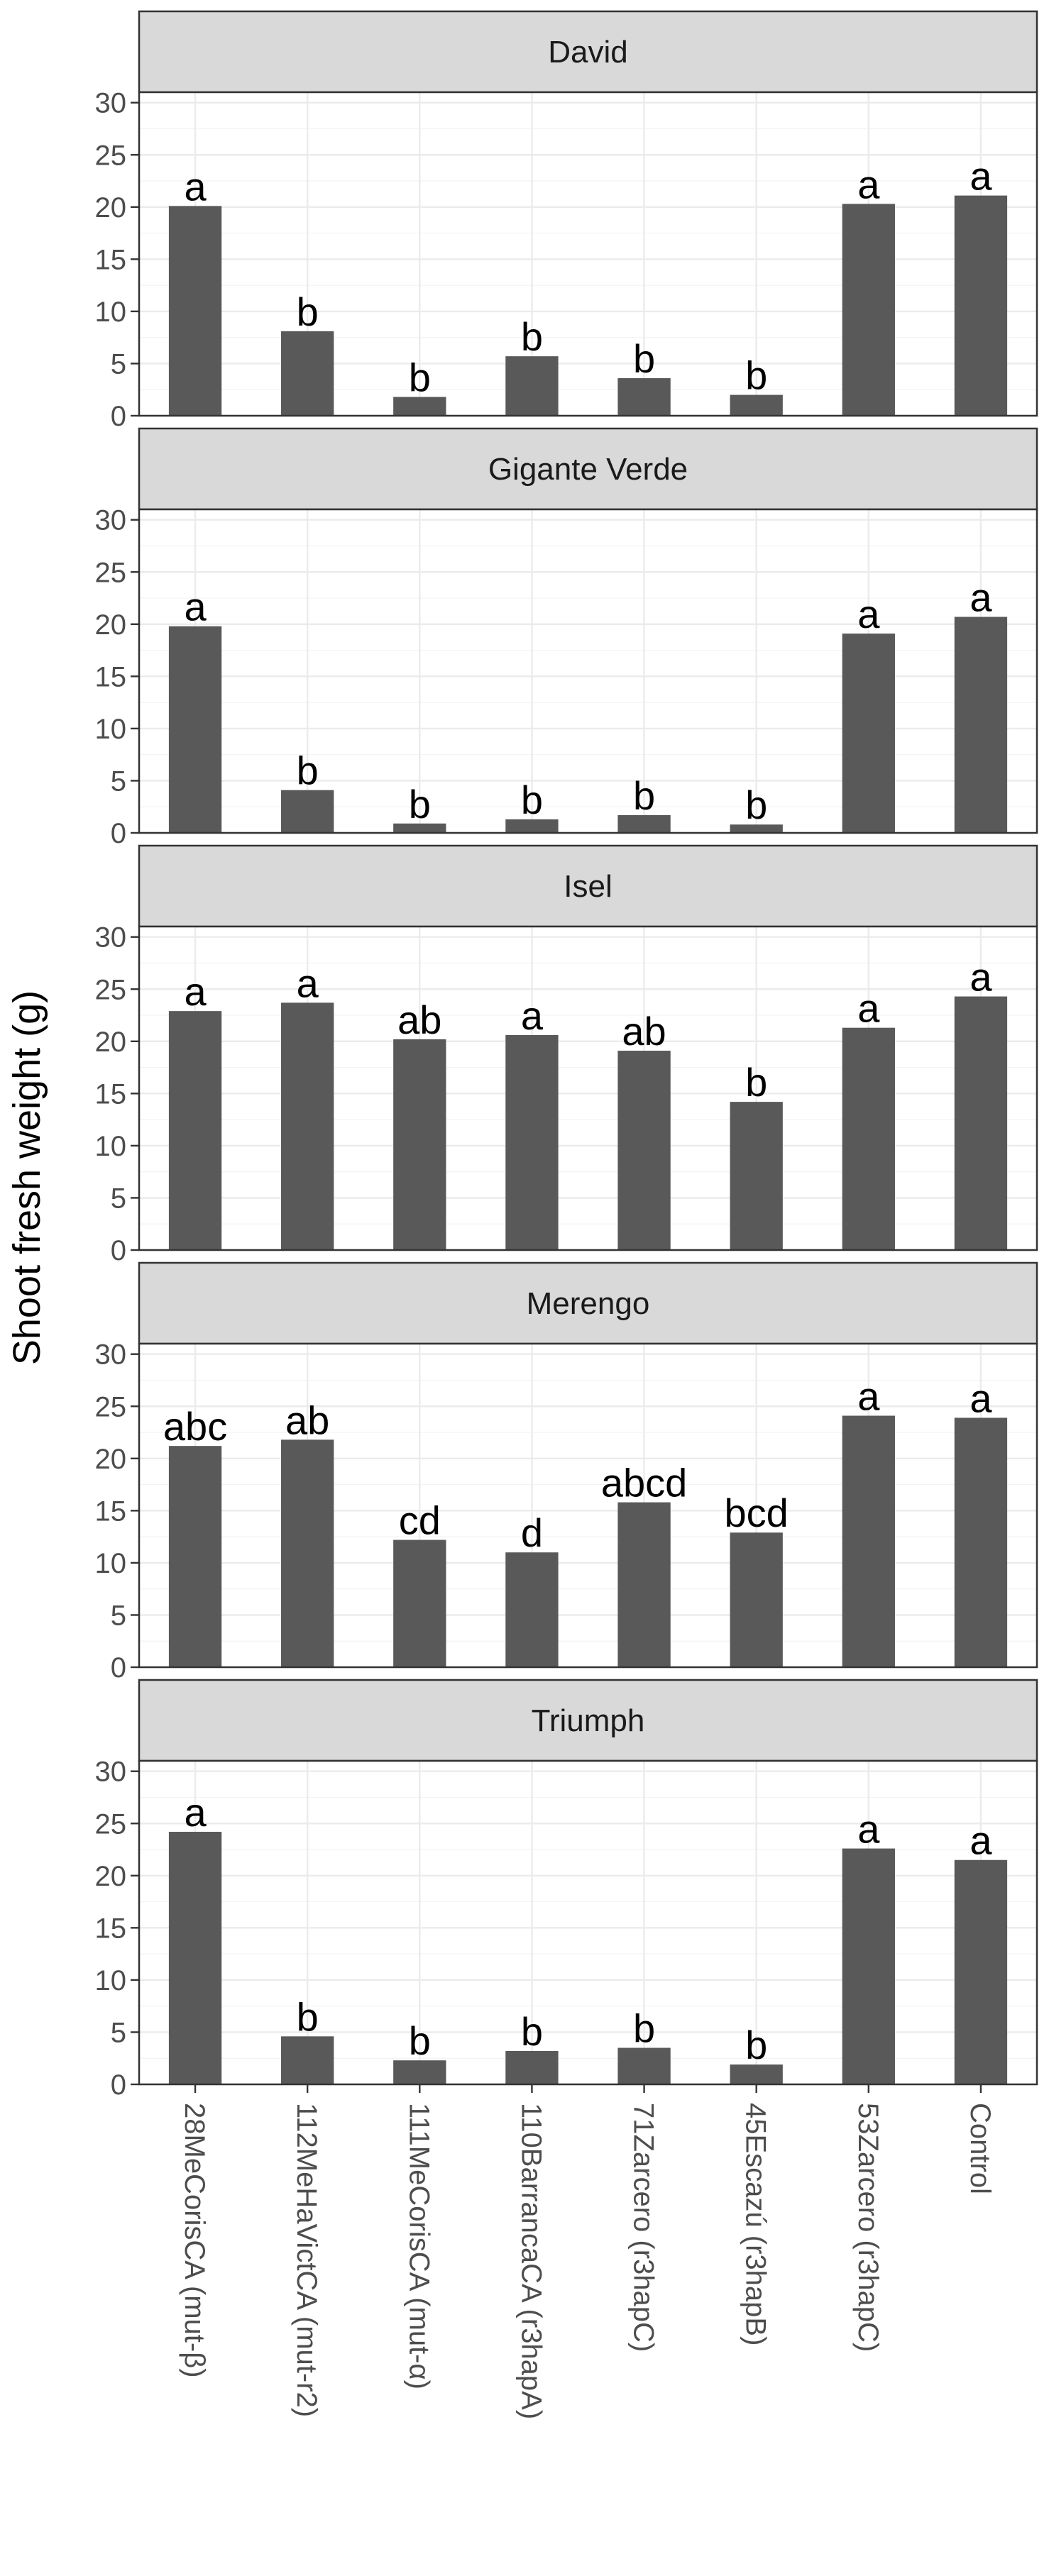  Describe the element at coordinates (588, 469) in the screenshot. I see `strip-title: Gigante Verde` at that location.